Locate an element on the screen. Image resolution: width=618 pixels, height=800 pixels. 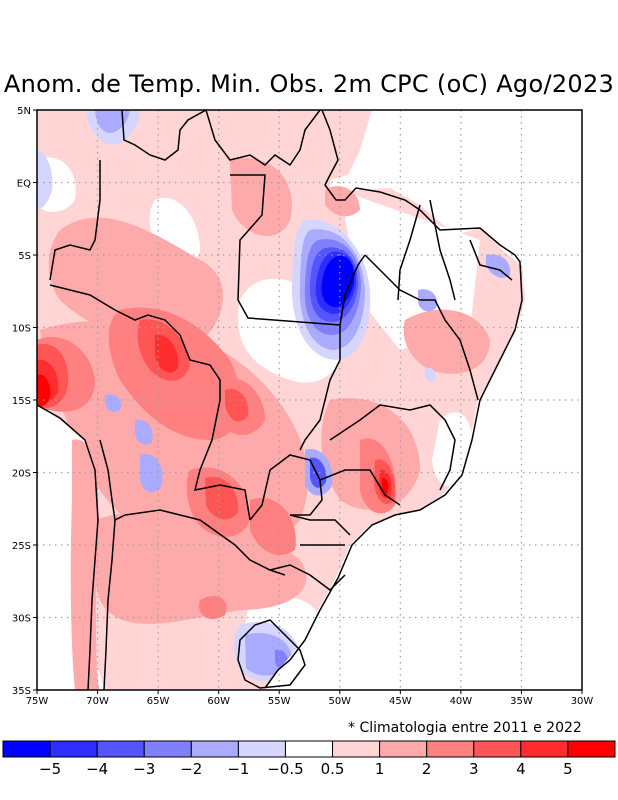
border-mg is located at coordinates (392, 447).